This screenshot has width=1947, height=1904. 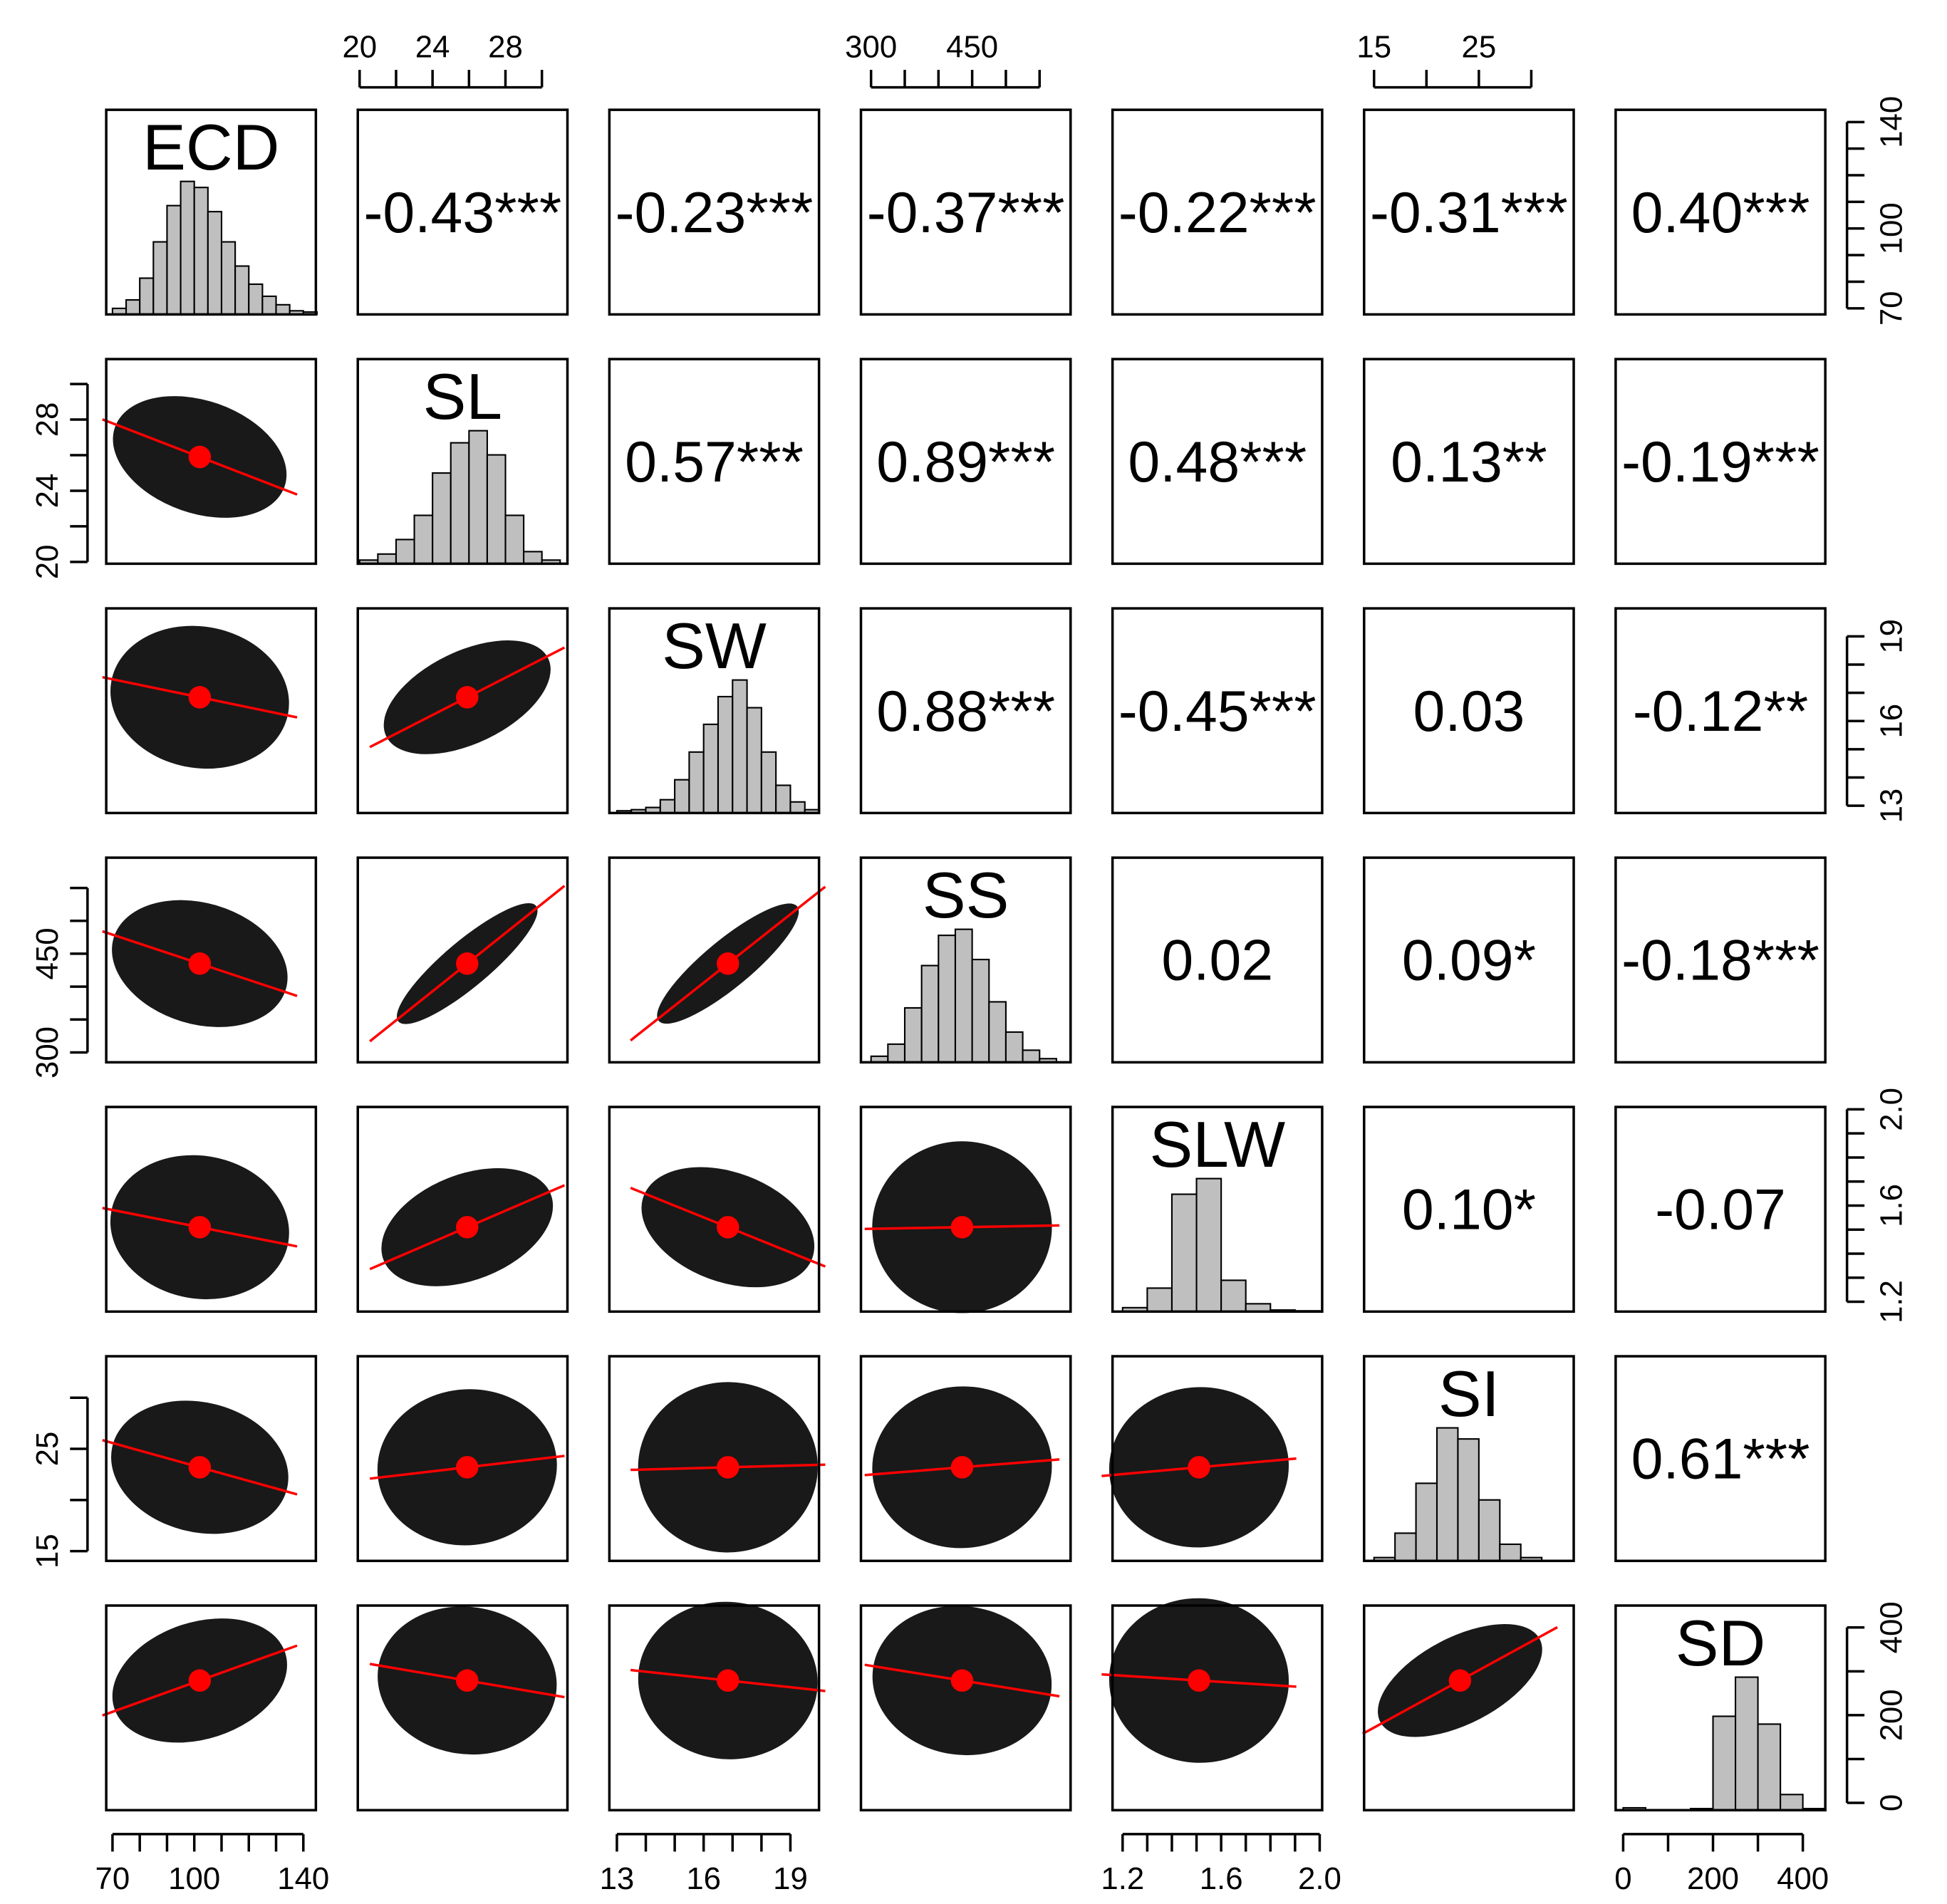 I want to click on correlation-label: 0.48***, so click(x=1217, y=462).